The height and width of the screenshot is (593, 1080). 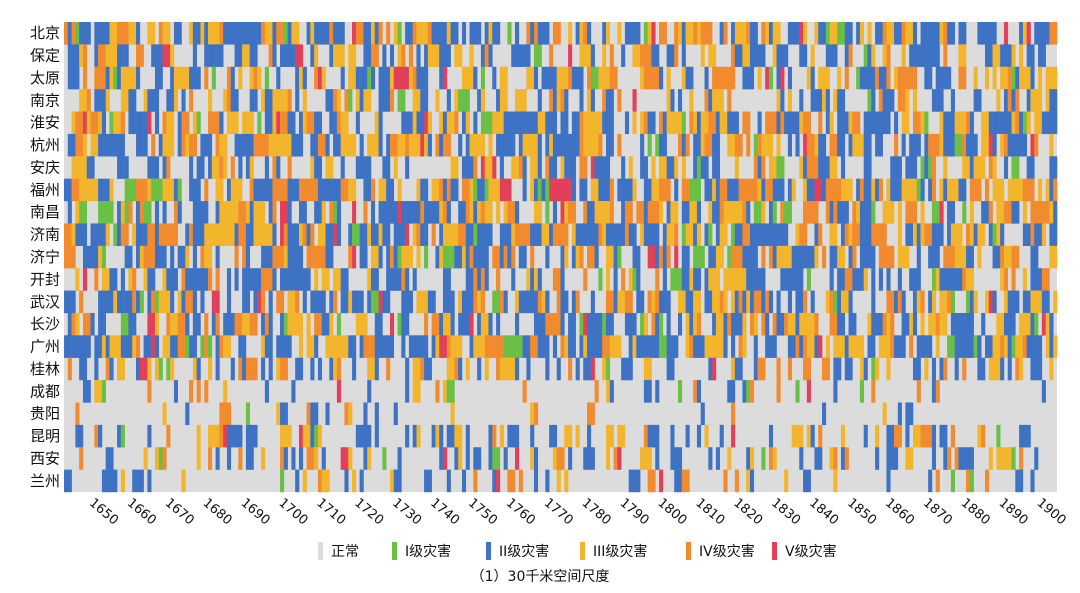 What do you see at coordinates (45, 235) in the screenshot?
I see `city-label: 济南` at bounding box center [45, 235].